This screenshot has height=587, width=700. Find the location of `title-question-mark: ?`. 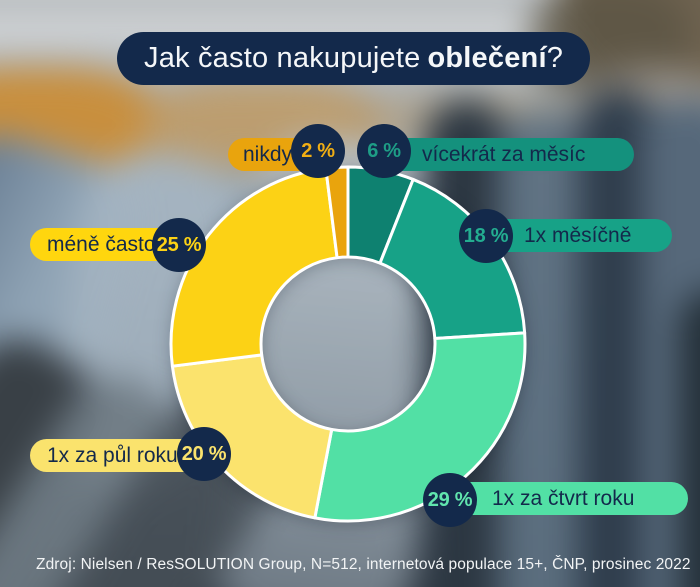

title-question-mark: ? is located at coordinates (555, 58).